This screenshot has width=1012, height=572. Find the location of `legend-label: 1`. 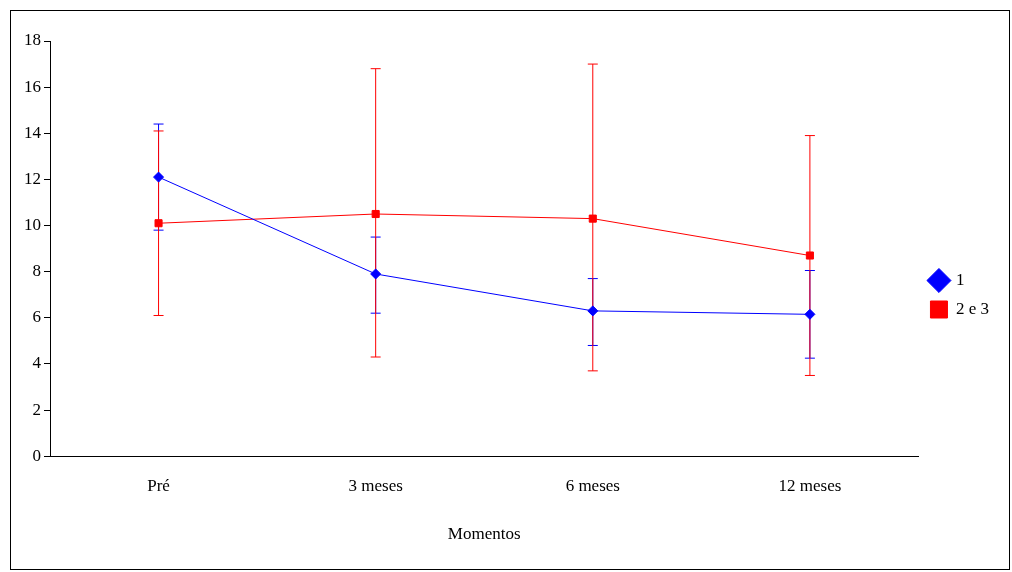

legend-label: 1 is located at coordinates (960, 279).